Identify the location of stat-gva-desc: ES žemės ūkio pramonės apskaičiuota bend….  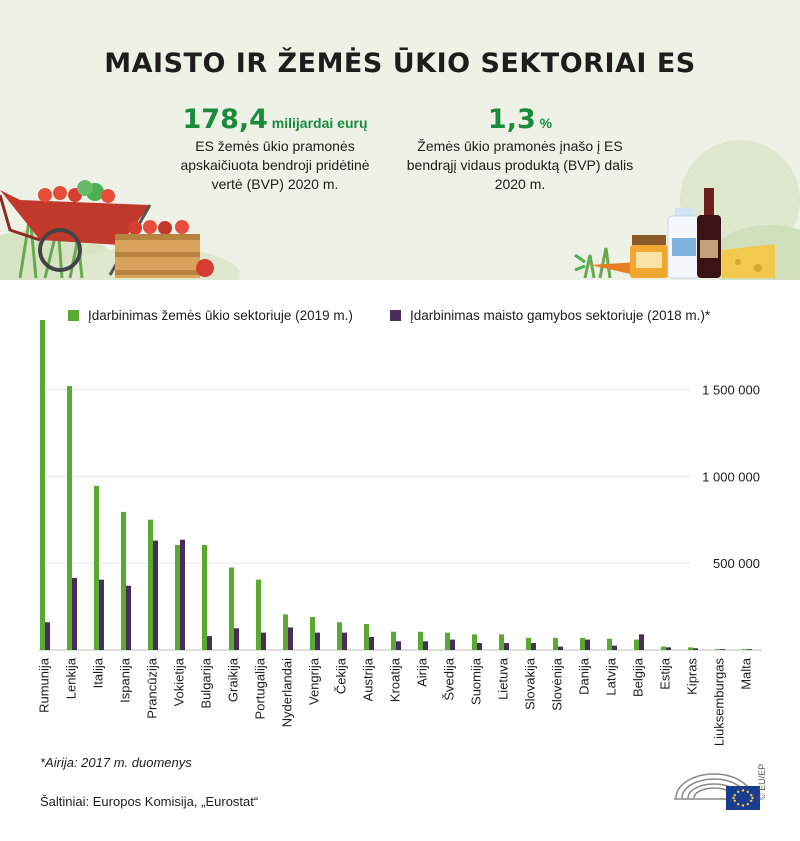
(275, 165).